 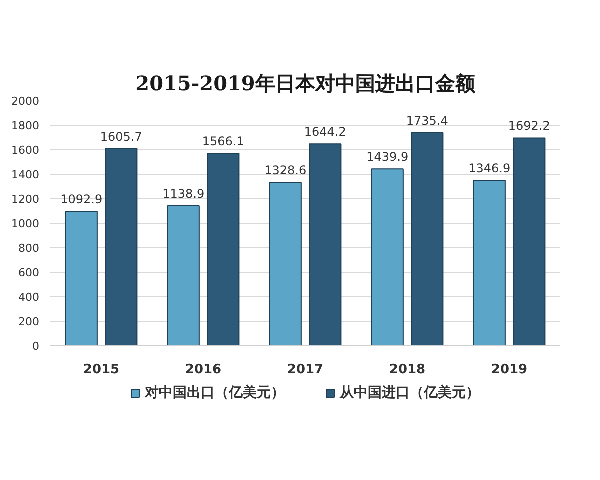 I want to click on data-label: 1605.7, so click(x=121, y=137).